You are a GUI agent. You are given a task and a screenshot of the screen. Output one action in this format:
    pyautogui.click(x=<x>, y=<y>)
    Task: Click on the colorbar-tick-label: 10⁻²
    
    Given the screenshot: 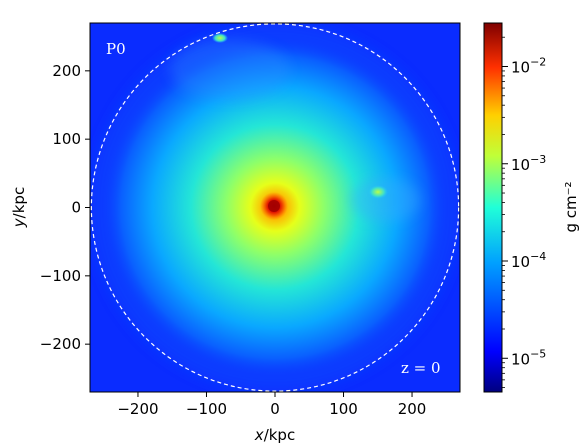 What is the action you would take?
    pyautogui.click(x=528, y=65)
    